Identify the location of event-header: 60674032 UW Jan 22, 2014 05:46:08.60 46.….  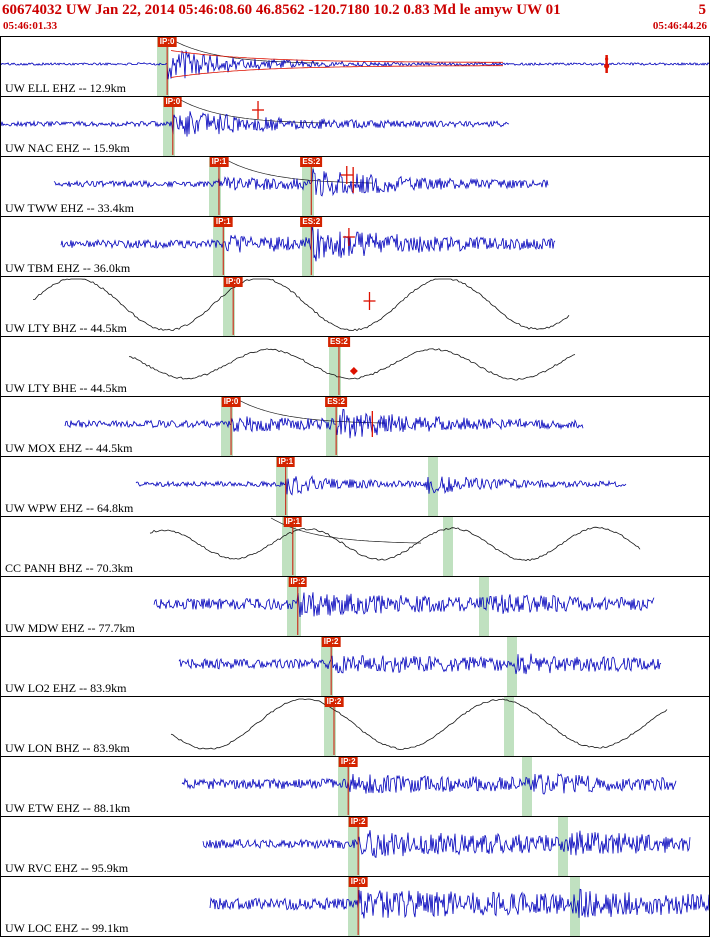
(355, 10).